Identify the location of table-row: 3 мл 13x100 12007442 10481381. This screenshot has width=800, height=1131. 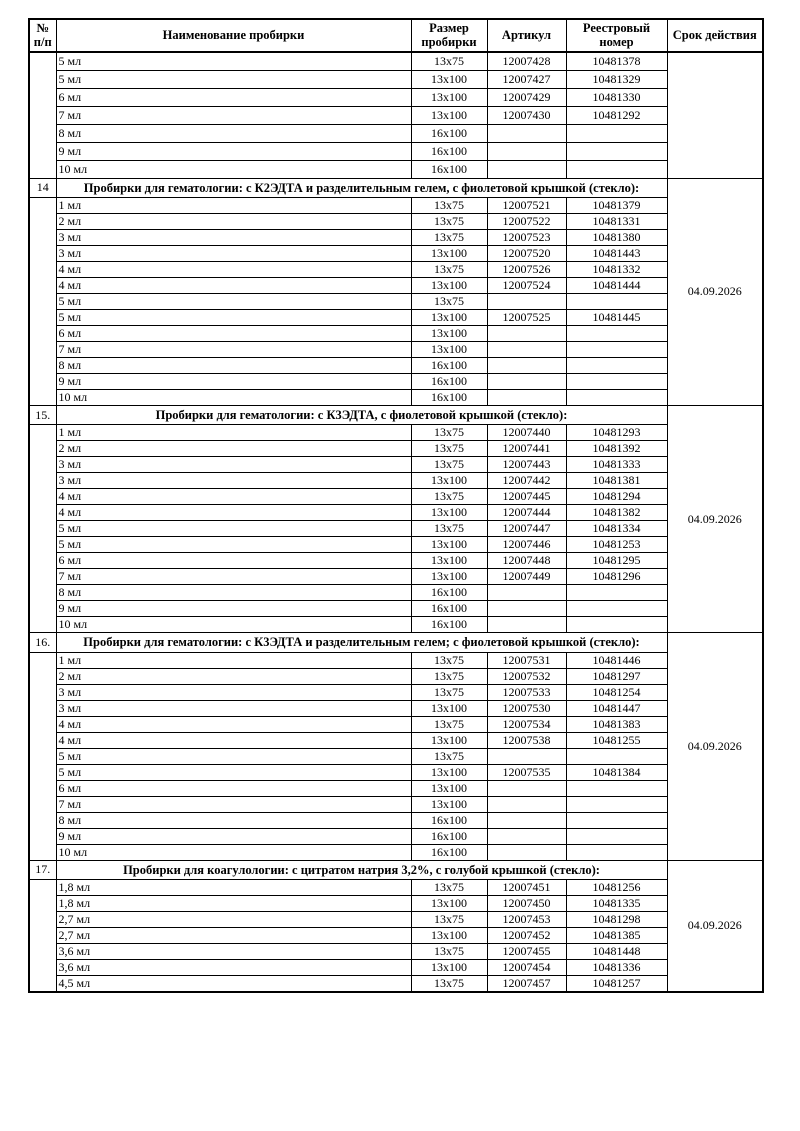
(396, 481).